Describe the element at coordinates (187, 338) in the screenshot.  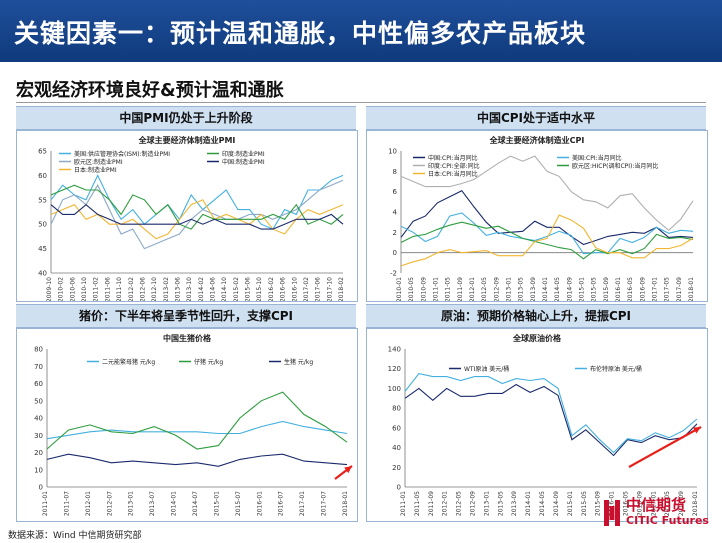
I see `chart-title: 中国生猪价格` at that location.